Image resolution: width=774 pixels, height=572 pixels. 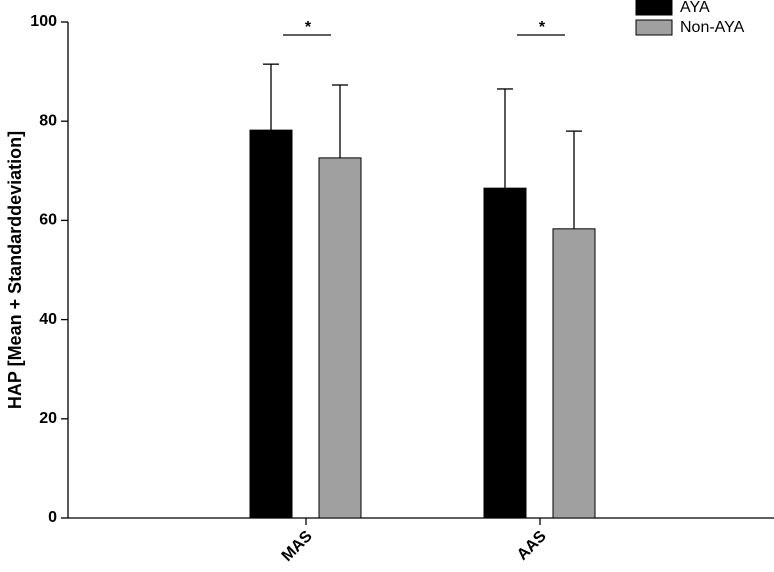 I want to click on x-tick-label: AAS, so click(x=532, y=546).